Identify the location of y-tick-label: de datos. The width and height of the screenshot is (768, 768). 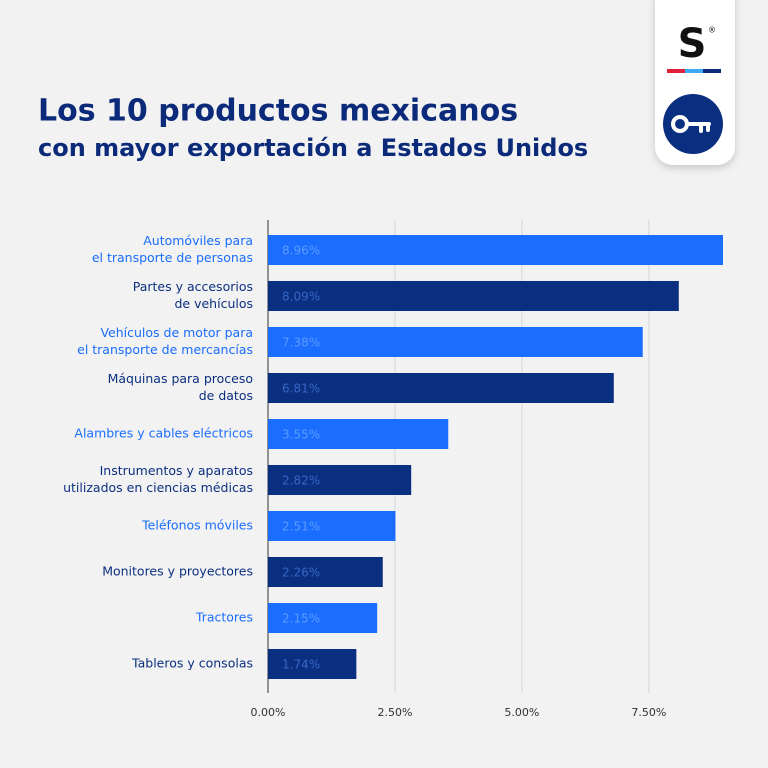
(226, 395).